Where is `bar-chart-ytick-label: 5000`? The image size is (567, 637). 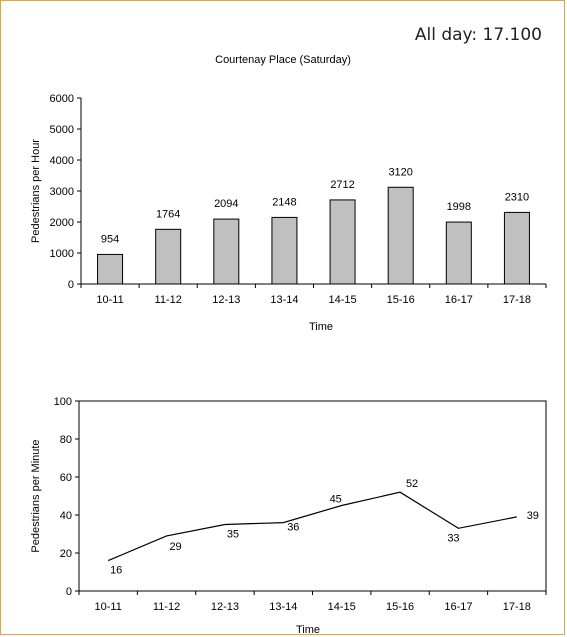
bar-chart-ytick-label: 5000 is located at coordinates (62, 130).